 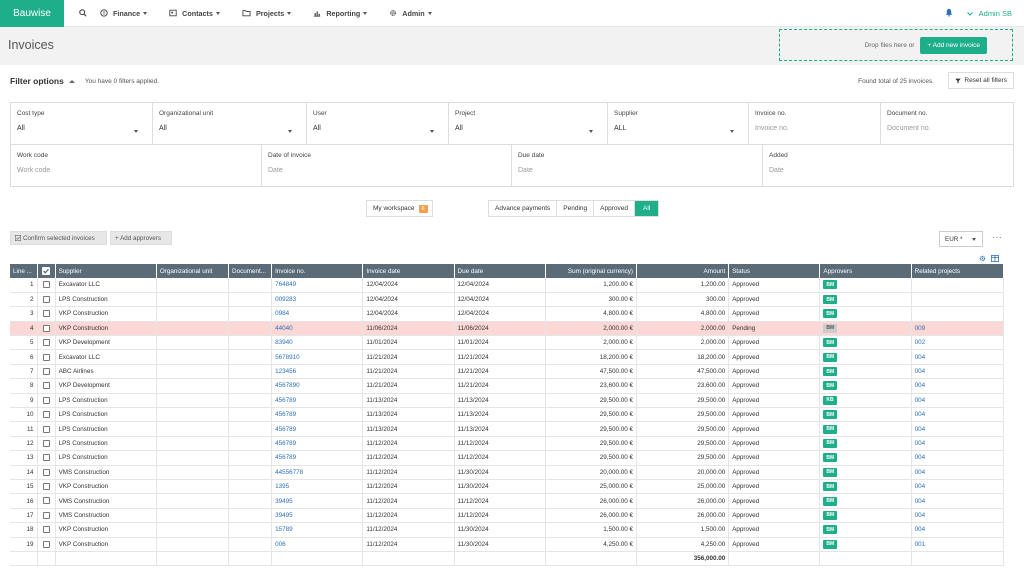 What do you see at coordinates (896, 45) in the screenshot?
I see `file-dropzone: Drop files here or + Add new invoice` at bounding box center [896, 45].